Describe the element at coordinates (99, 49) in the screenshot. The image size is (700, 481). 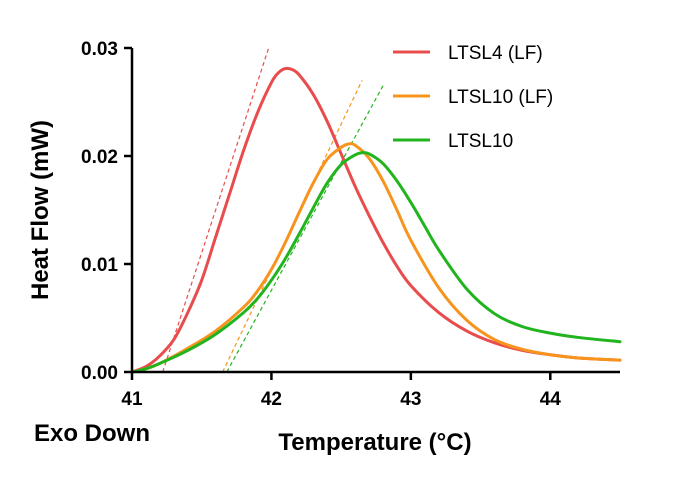
I see `y-tick-label: 0.03` at that location.